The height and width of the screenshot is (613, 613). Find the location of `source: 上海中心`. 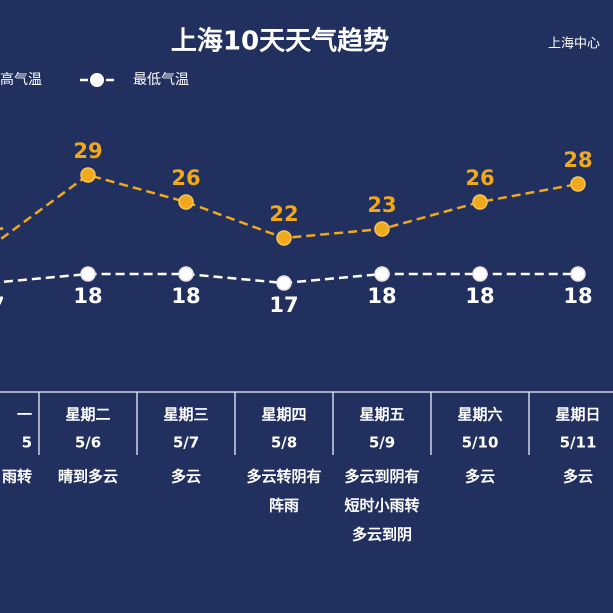

source: 上海中心 is located at coordinates (574, 44).